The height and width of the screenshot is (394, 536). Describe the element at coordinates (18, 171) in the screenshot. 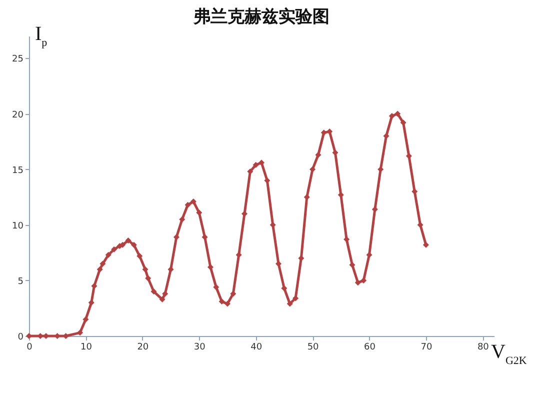

I see `y-tick-label: 15` at that location.